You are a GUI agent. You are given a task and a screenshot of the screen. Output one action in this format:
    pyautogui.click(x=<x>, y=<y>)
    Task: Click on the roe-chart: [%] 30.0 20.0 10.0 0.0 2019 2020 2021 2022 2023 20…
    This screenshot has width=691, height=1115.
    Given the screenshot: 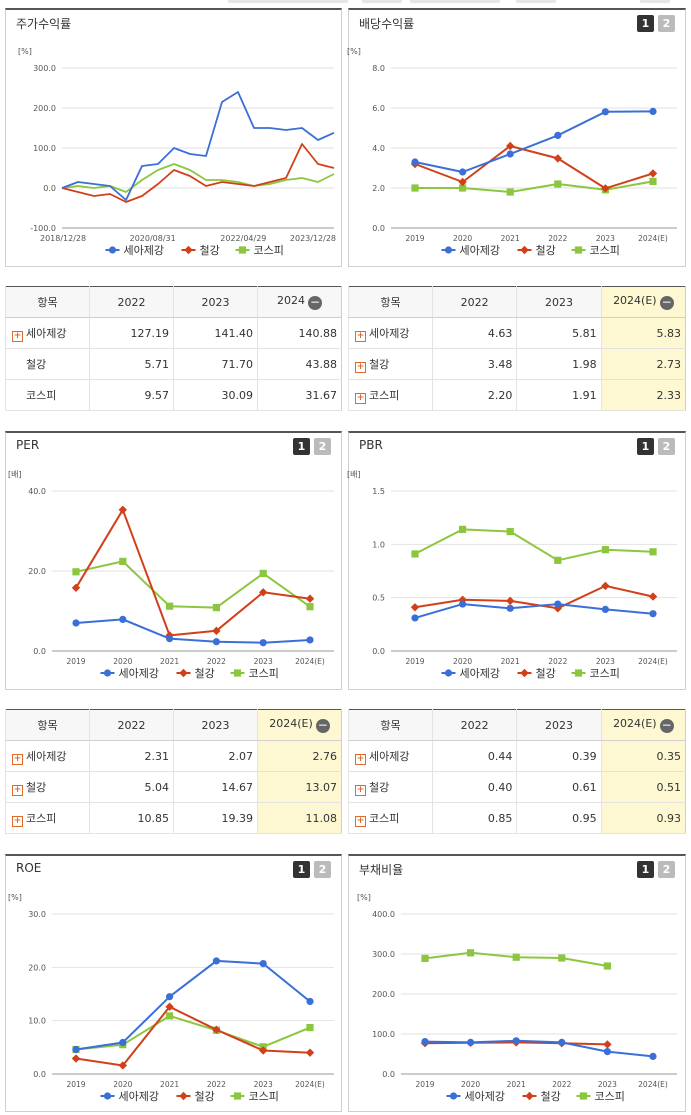 What is the action you would take?
    pyautogui.click(x=171, y=998)
    